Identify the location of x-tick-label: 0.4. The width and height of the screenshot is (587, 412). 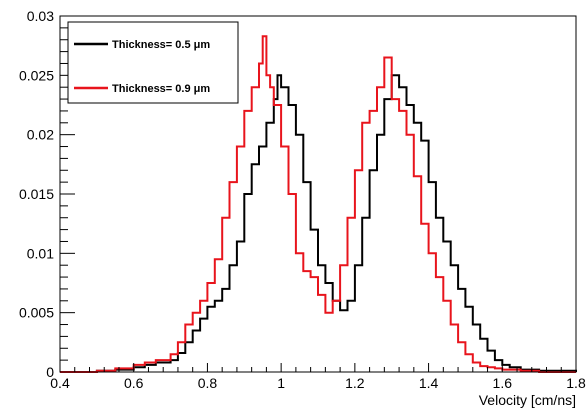
(60, 383).